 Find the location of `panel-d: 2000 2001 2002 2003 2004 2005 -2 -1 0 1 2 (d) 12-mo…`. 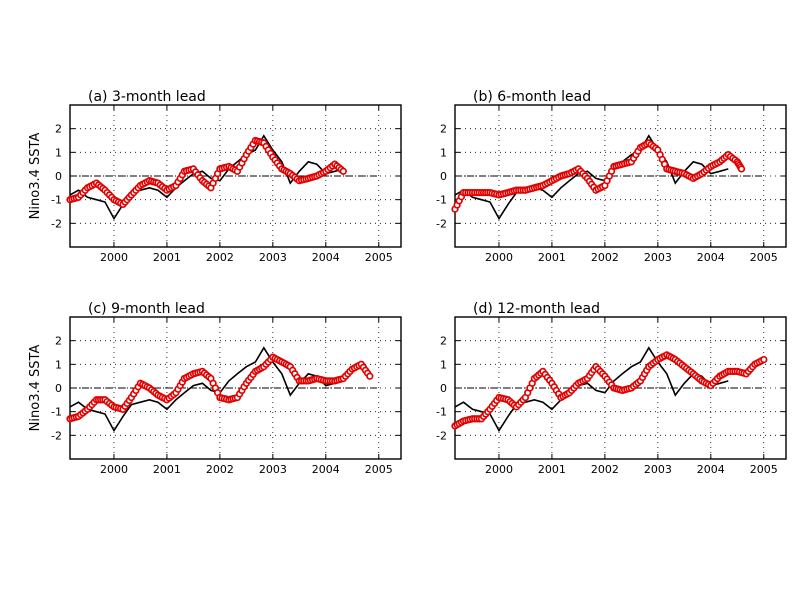

panel-d: 2000 2001 2002 2003 2004 2005 -2 -1 0 1 2 (d) 12-mo… is located at coordinates (611, 388).